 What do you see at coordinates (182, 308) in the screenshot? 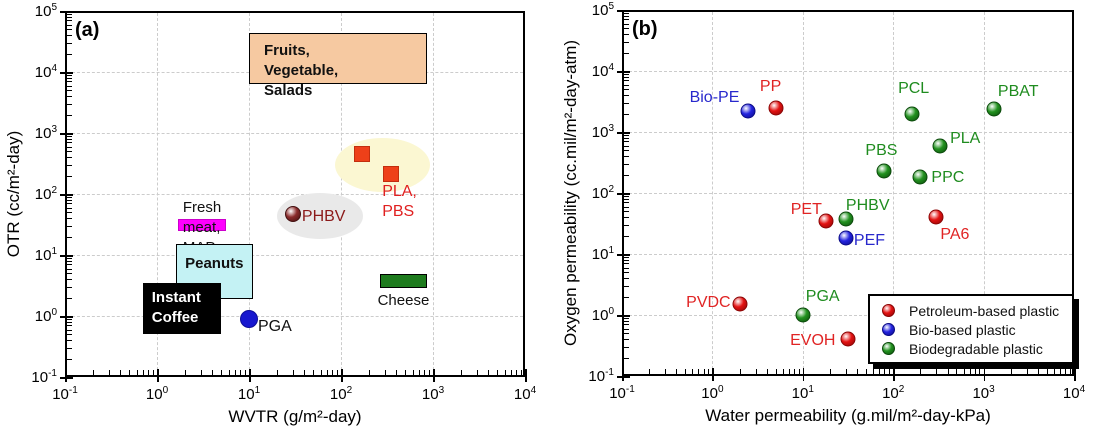
I see `region-instant-coffee` at bounding box center [182, 308].